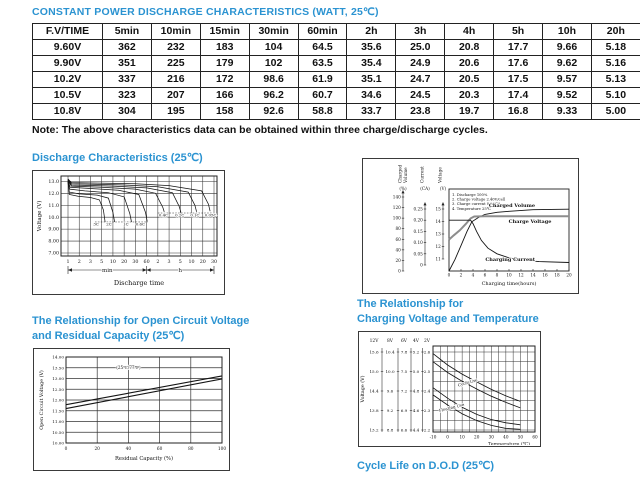  What do you see at coordinates (222, 449) in the screenshot?
I see `svg-text: 100` at bounding box center [222, 449].